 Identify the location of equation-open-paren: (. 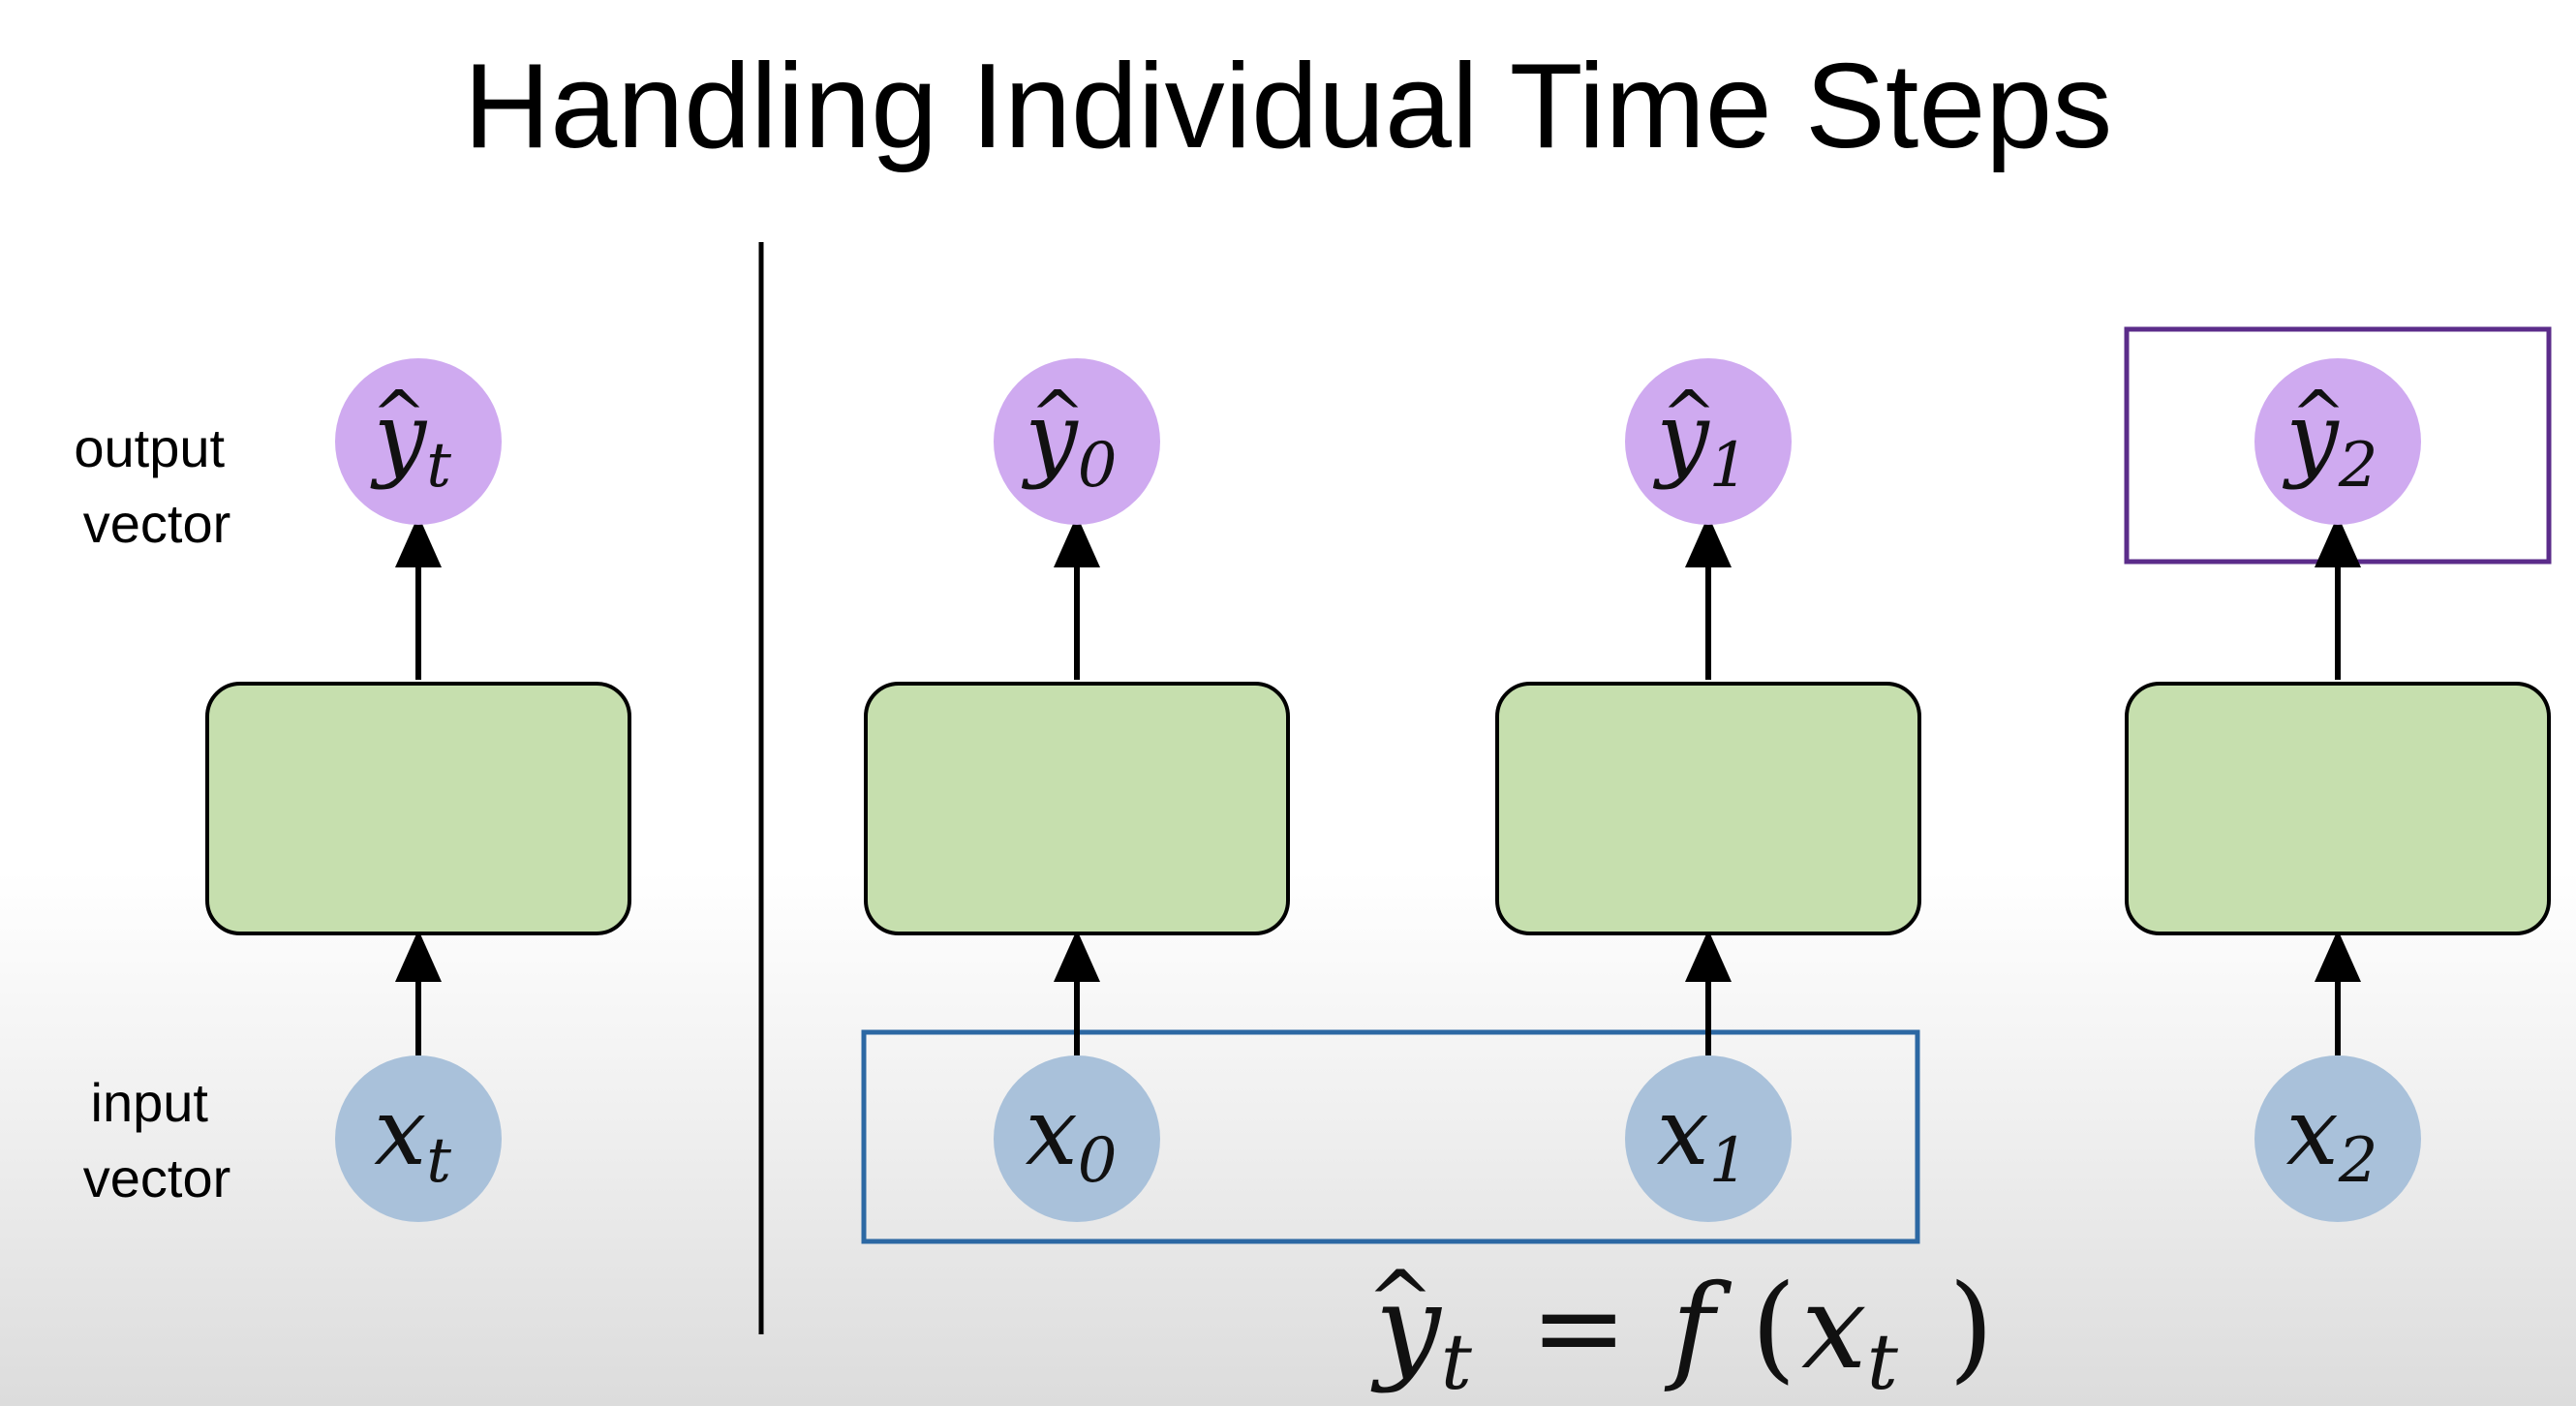
(1773, 1328).